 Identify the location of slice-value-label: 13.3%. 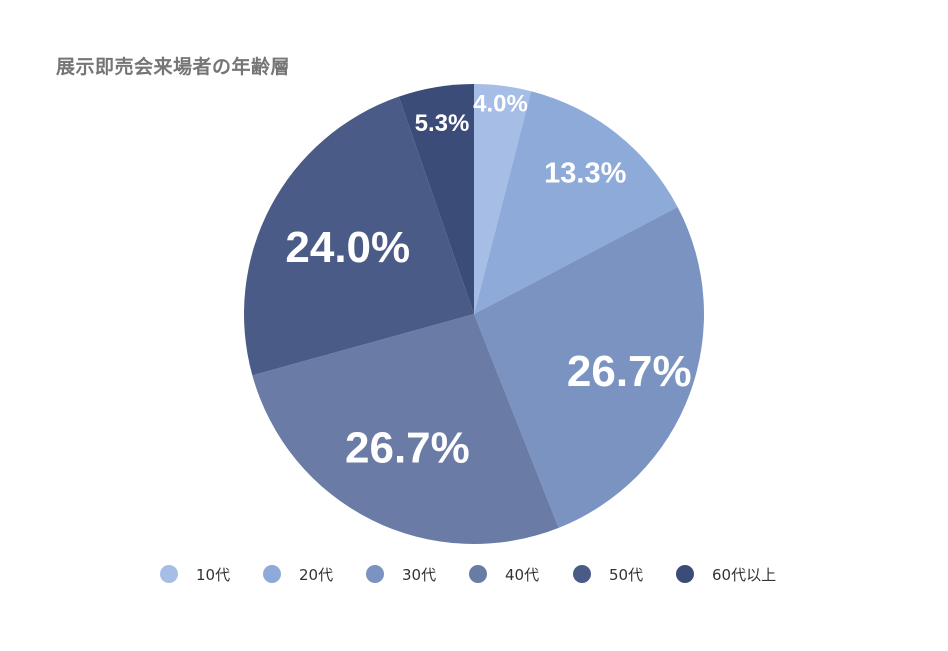
(585, 173).